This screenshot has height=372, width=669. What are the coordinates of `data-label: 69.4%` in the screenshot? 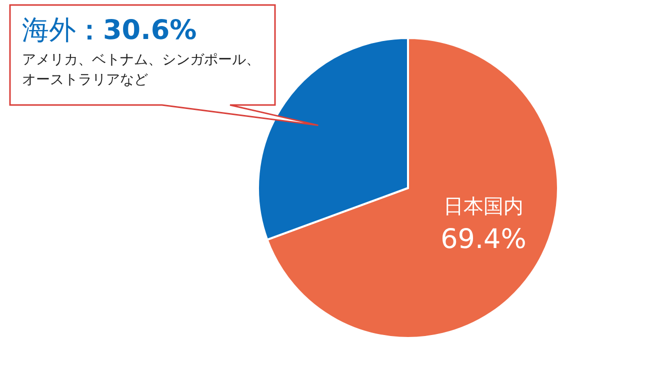 It's located at (484, 239).